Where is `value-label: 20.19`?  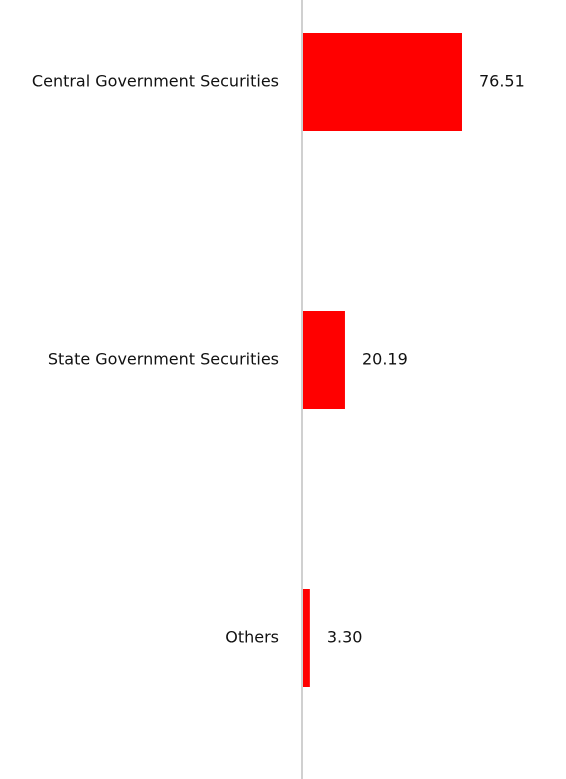
value-label: 20.19 is located at coordinates (385, 359).